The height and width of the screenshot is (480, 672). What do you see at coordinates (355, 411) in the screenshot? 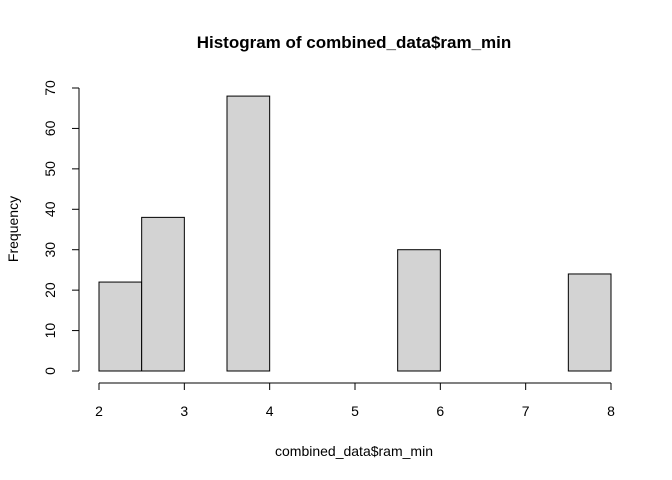
I see `x-tick-label: 5` at bounding box center [355, 411].